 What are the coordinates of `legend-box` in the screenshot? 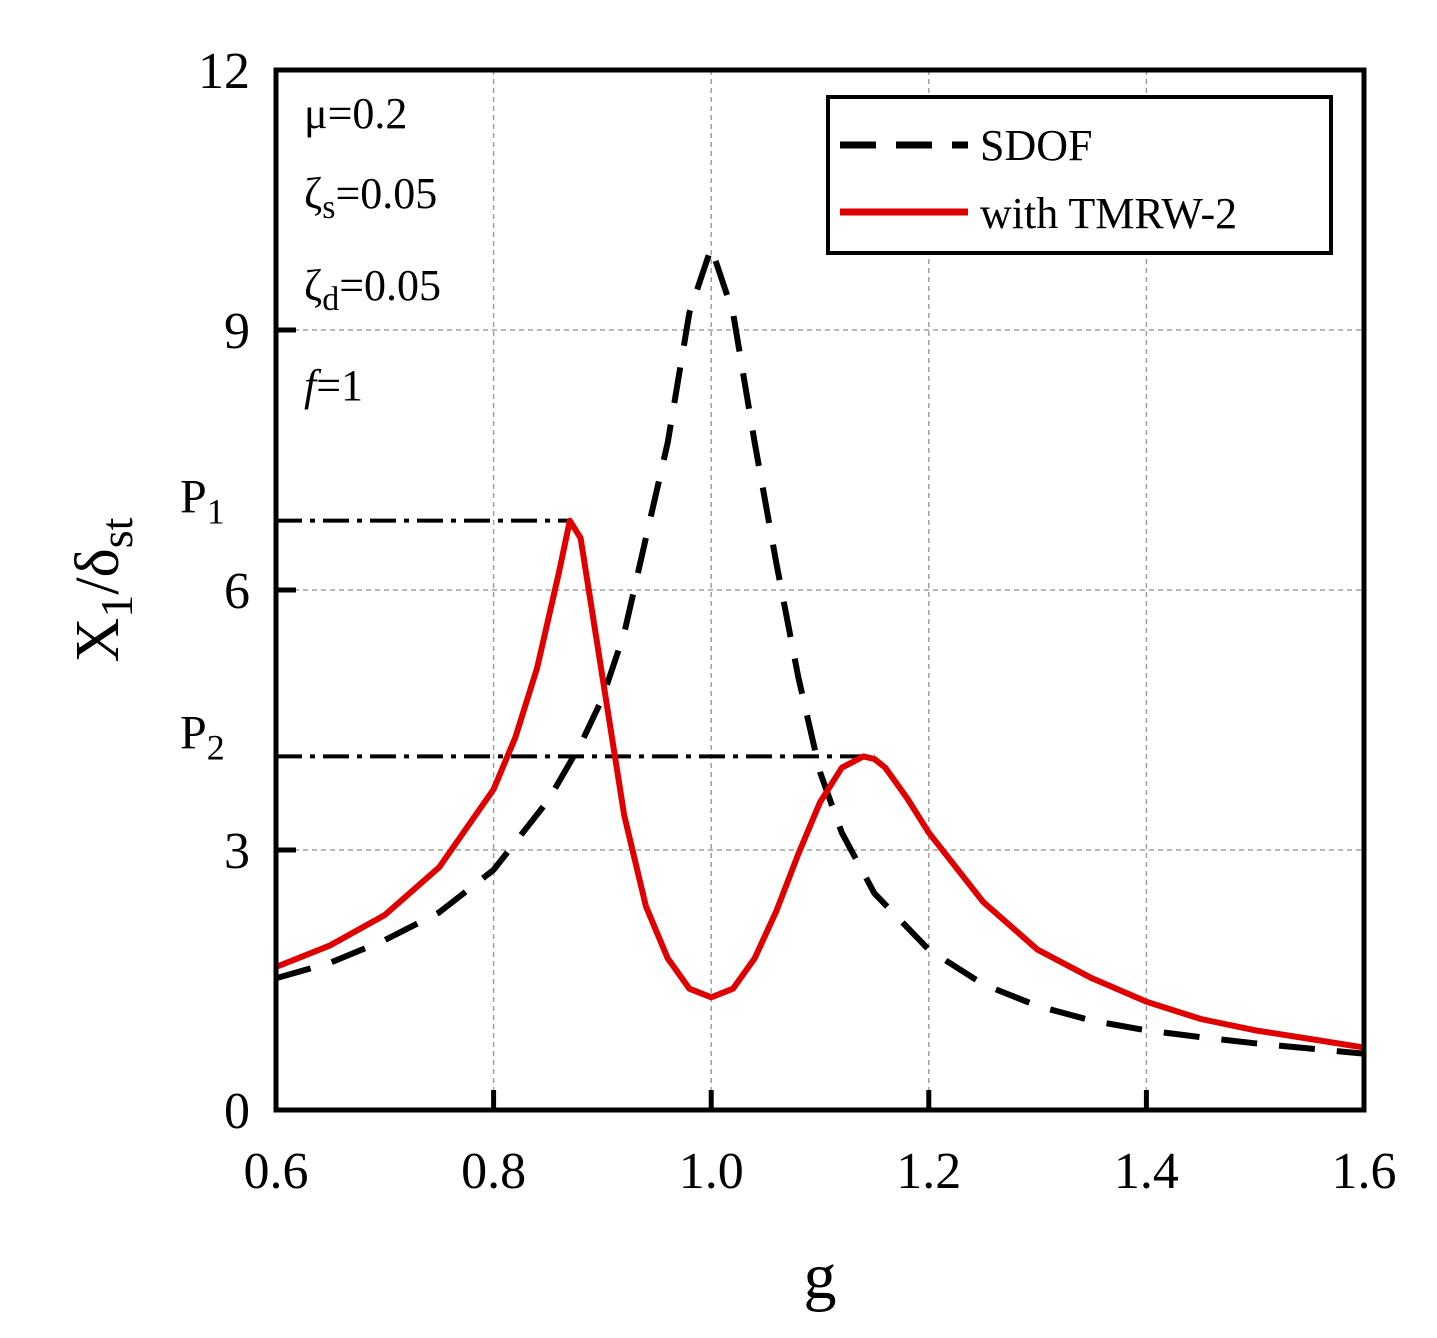 It's located at (1079, 175).